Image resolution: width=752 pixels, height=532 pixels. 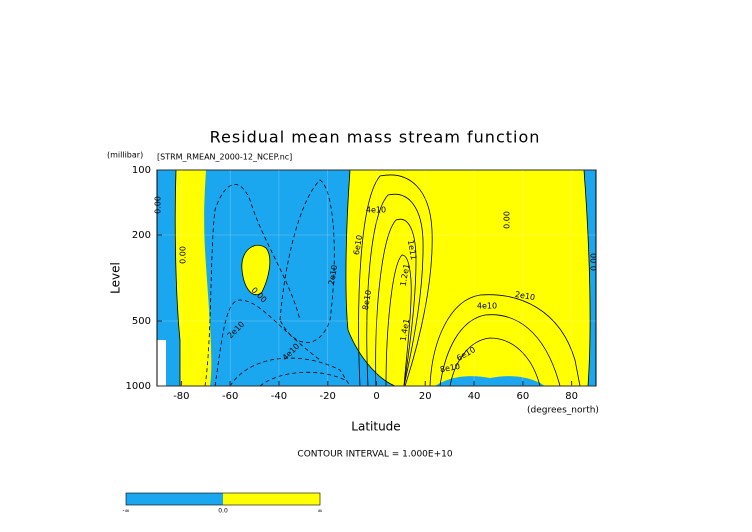 What do you see at coordinates (328, 396) in the screenshot?
I see `x-tick-label: -20` at bounding box center [328, 396].